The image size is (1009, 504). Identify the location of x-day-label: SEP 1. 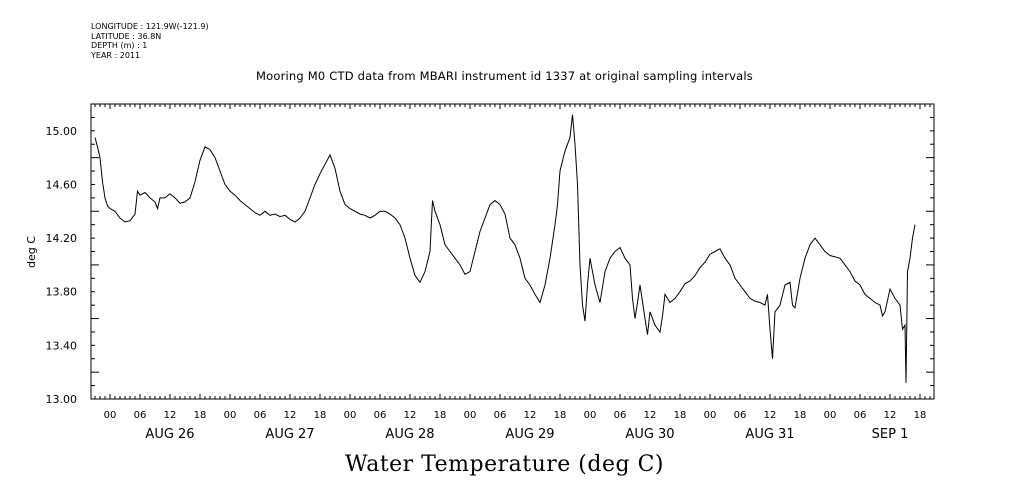
(890, 434).